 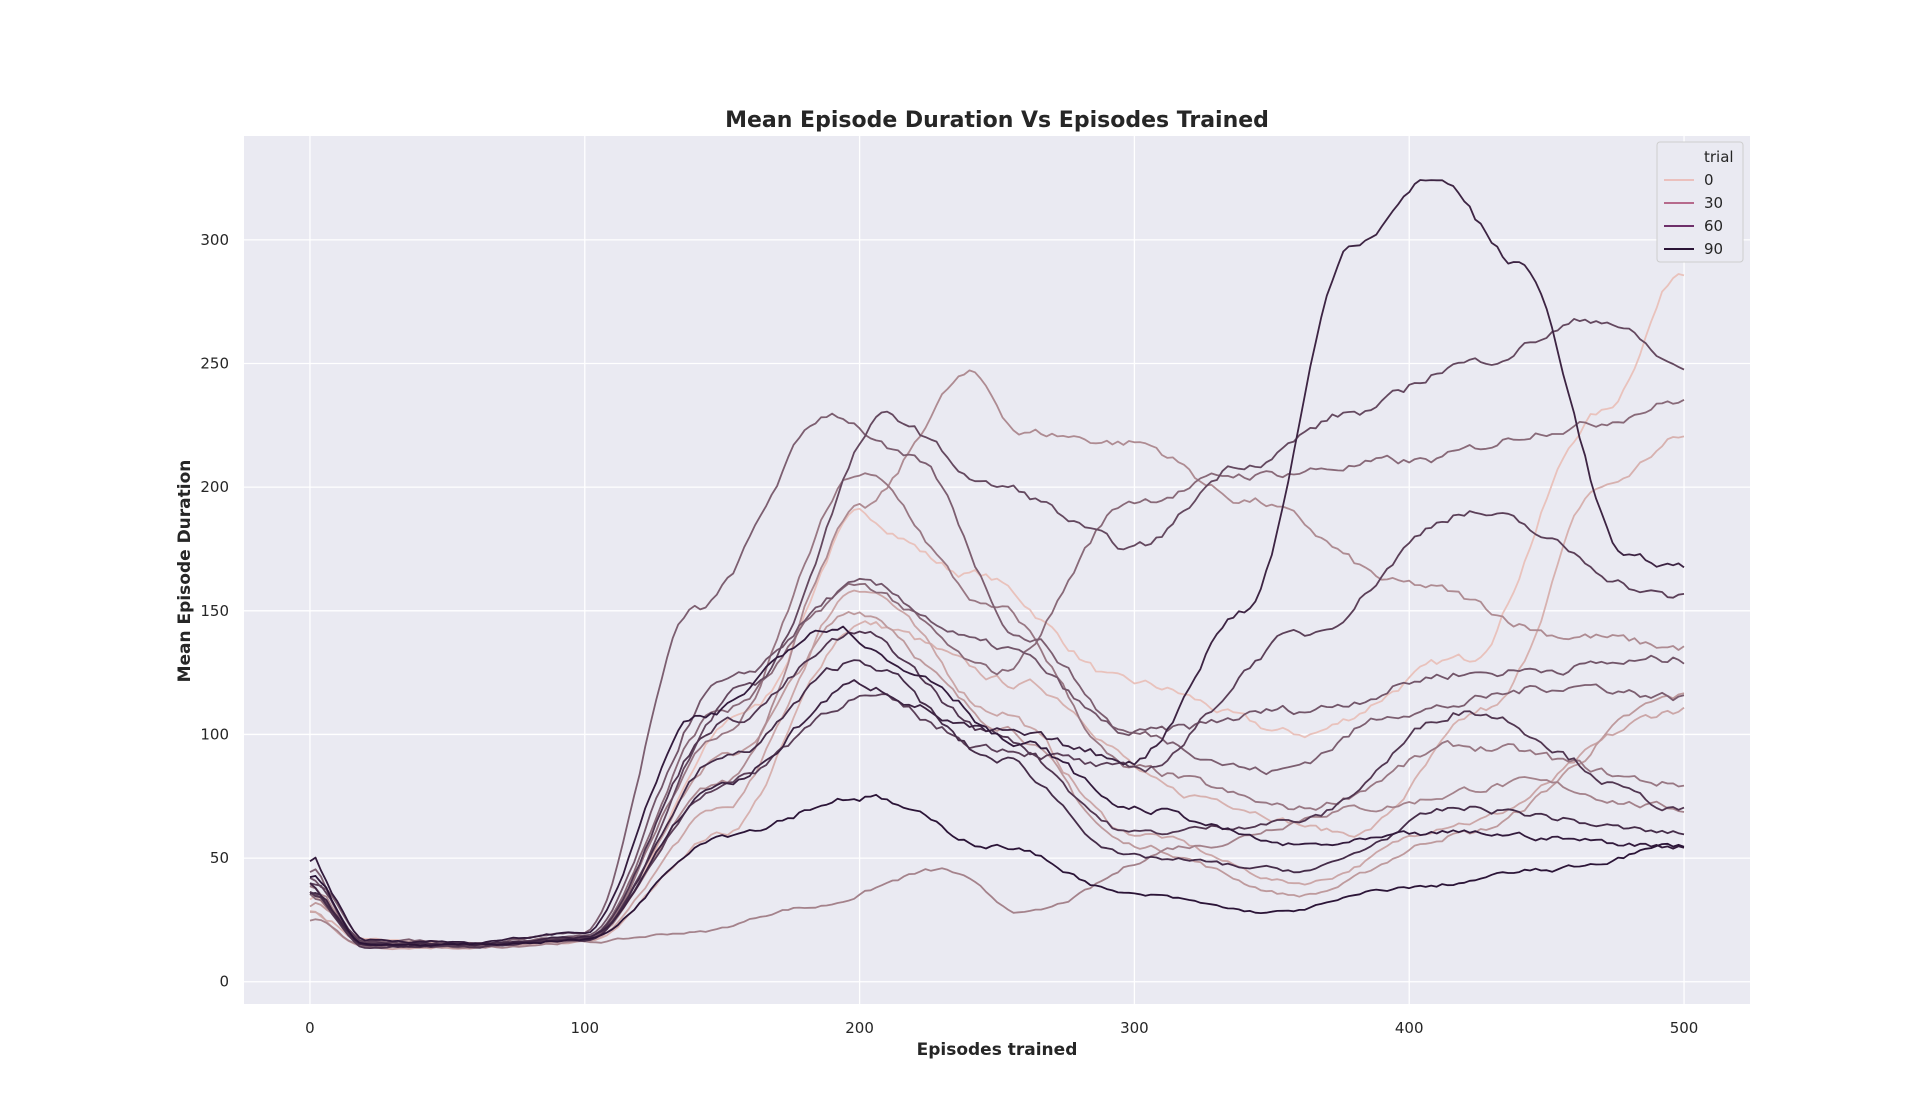 I want to click on legend: trial 0 30 60 90, so click(x=1700, y=202).